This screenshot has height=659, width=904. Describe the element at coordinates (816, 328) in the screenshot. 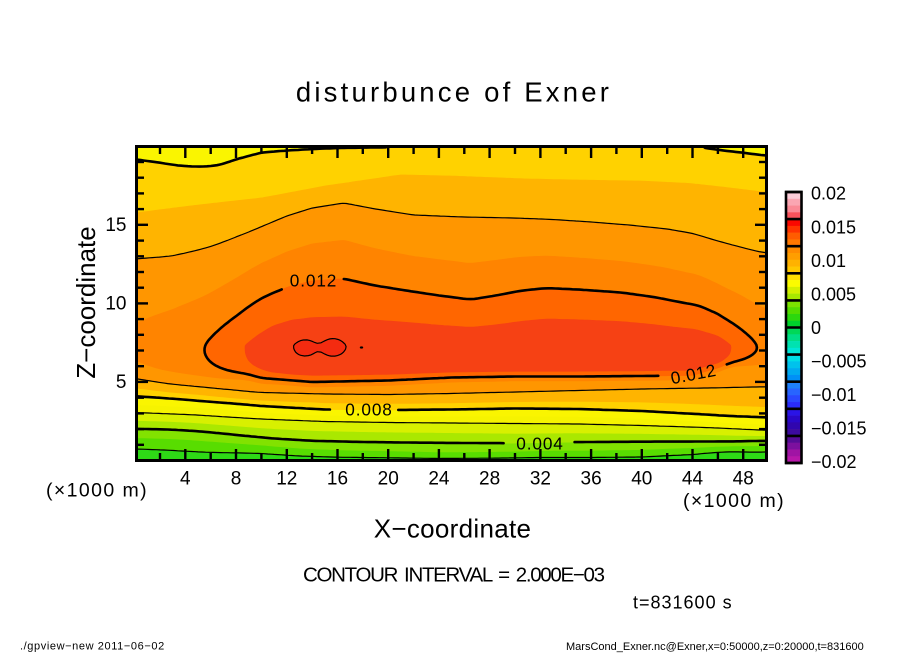

I see `svg-text: 0` at that location.